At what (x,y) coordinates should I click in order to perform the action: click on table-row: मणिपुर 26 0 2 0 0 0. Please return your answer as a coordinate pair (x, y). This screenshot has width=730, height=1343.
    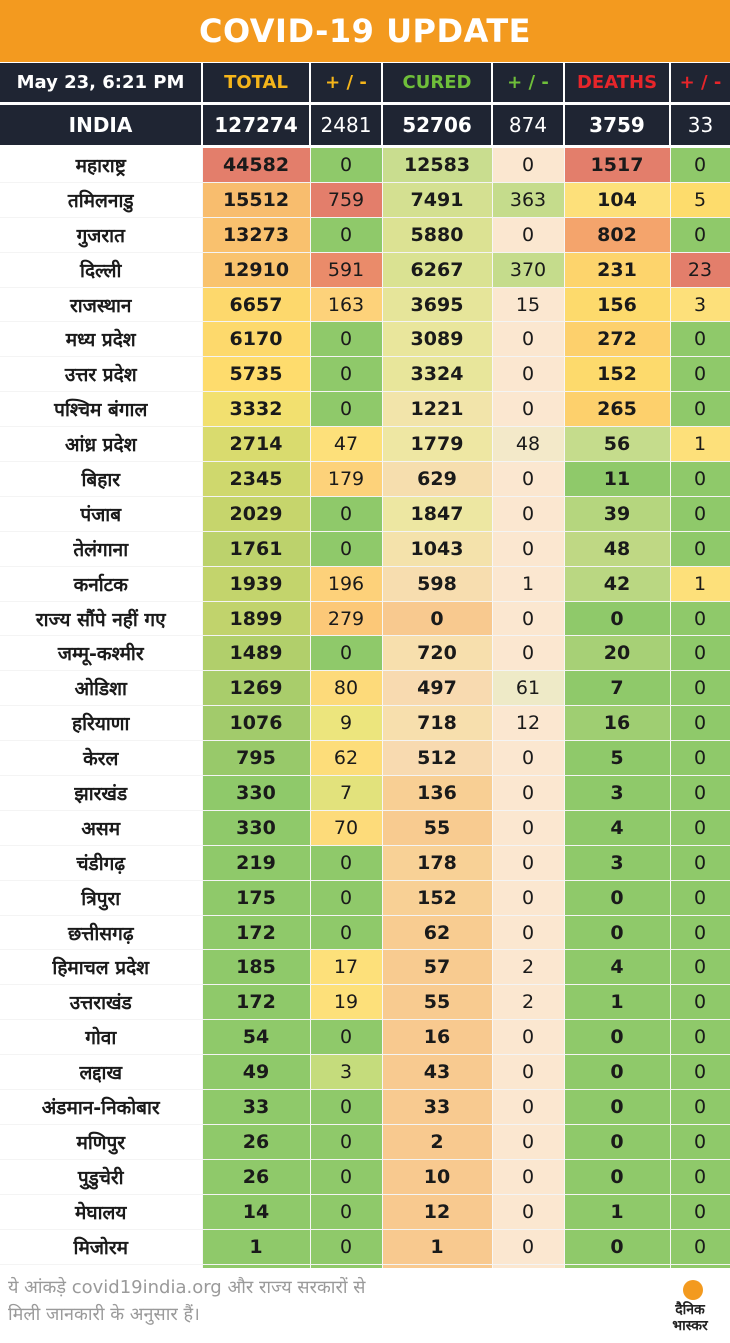
    Looking at the image, I should click on (365, 1142).